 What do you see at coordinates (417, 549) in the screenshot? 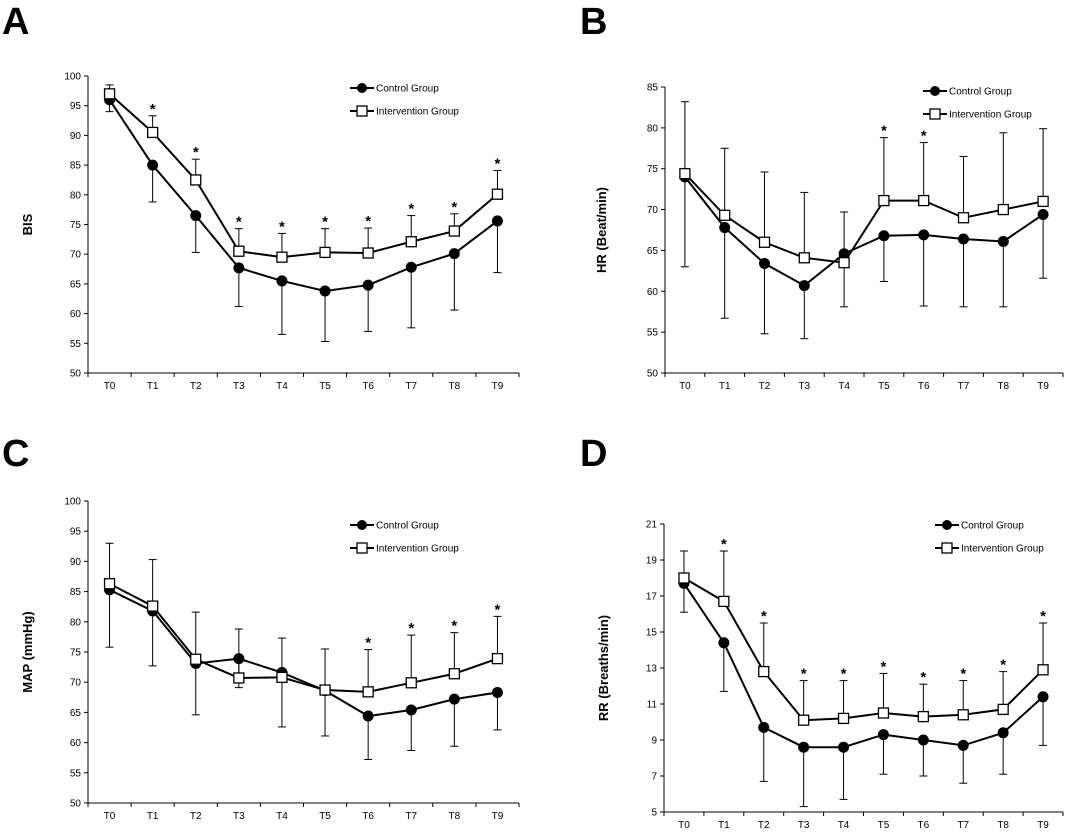
I see `legend-label: Intervention Group` at bounding box center [417, 549].